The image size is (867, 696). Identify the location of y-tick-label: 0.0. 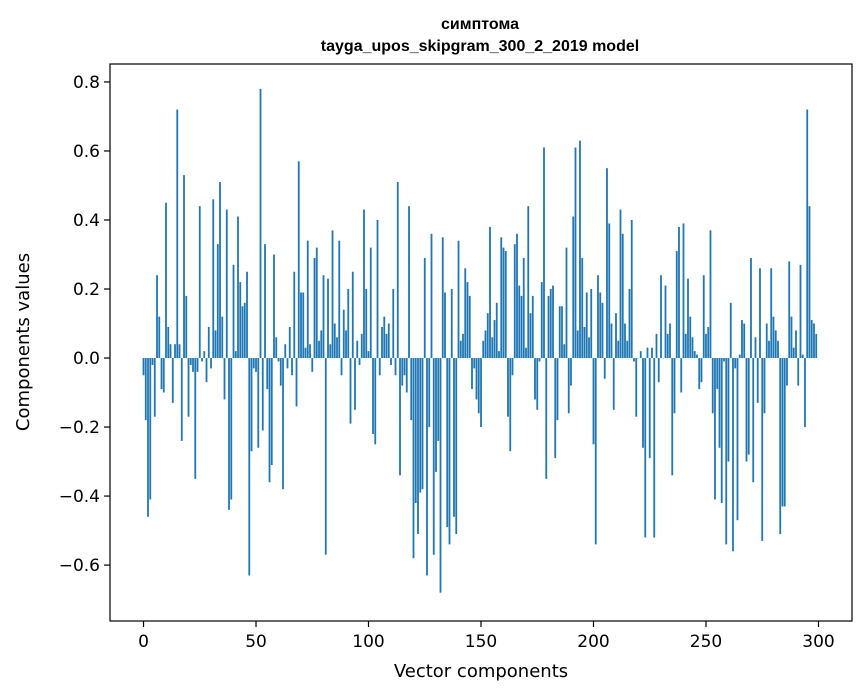
(86, 359).